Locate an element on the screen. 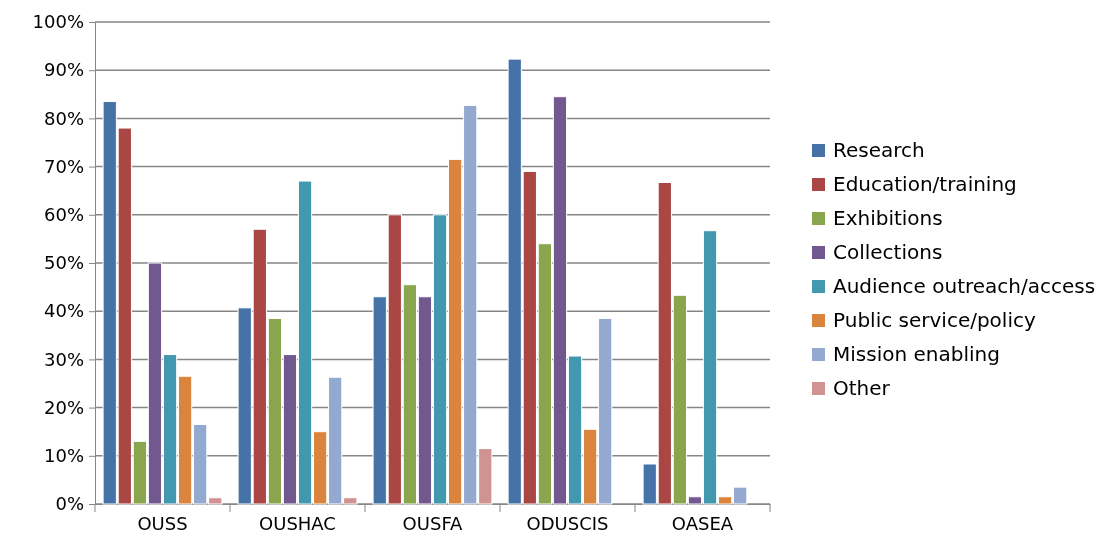  y-tick-label: 10% is located at coordinates (63, 456).